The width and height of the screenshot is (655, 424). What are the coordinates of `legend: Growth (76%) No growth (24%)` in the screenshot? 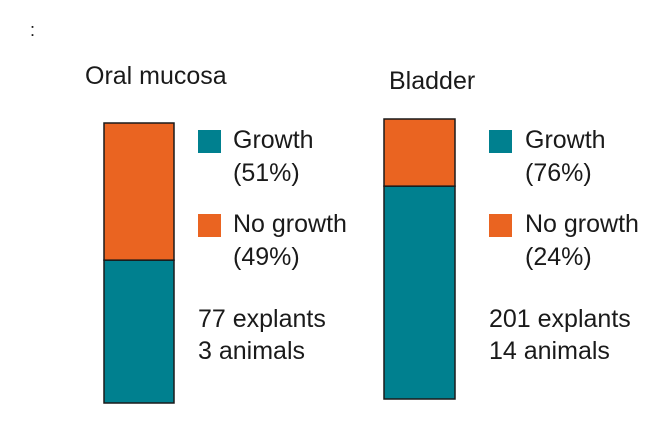 It's located at (564, 198).